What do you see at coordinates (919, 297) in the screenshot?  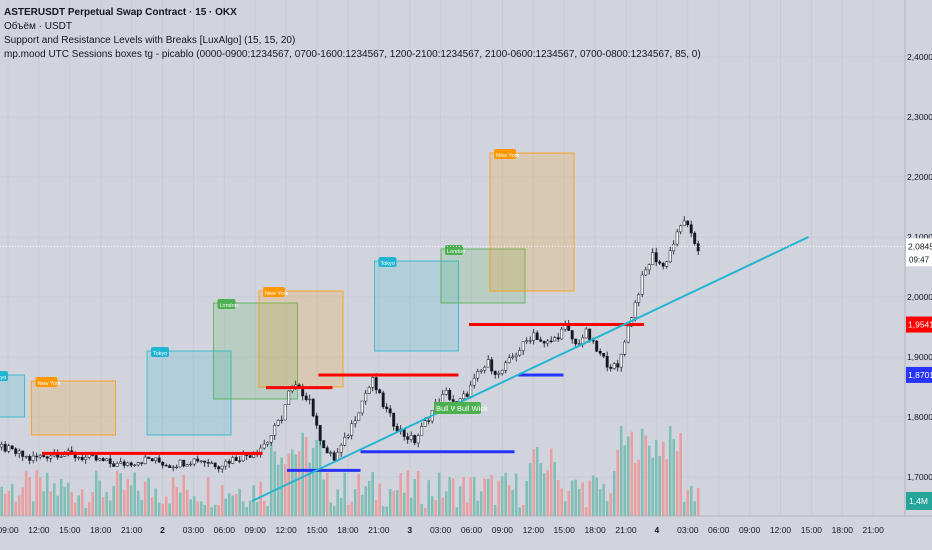 I see `price-tick-label: 2,0000` at bounding box center [919, 297].